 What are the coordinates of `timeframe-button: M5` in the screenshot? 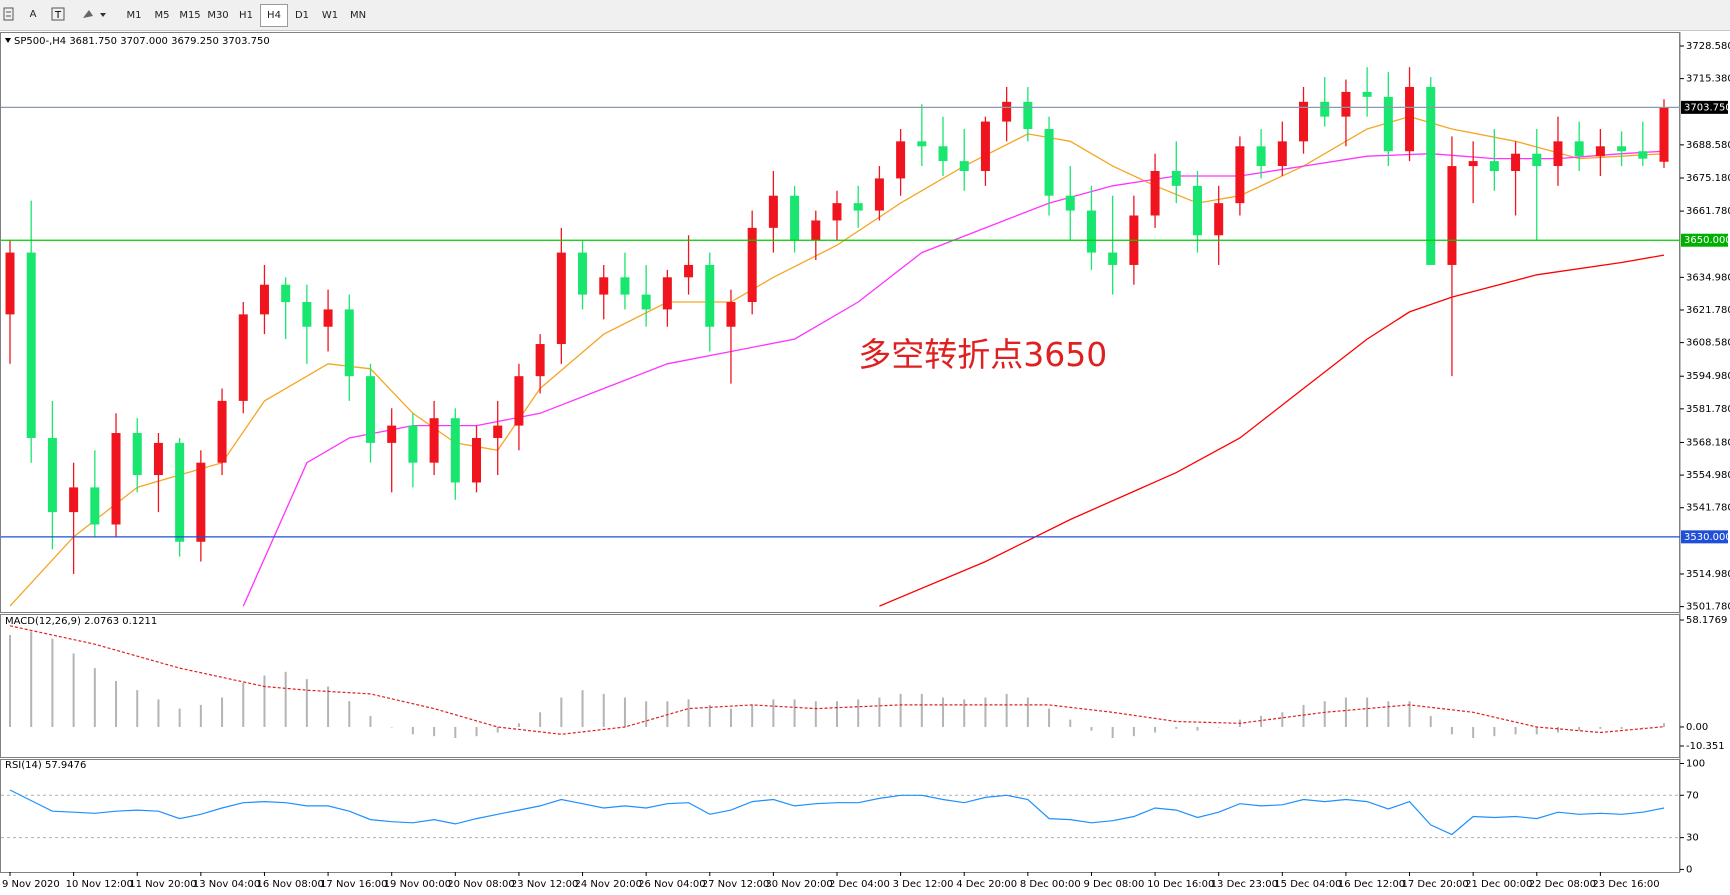 It's located at (162, 15).